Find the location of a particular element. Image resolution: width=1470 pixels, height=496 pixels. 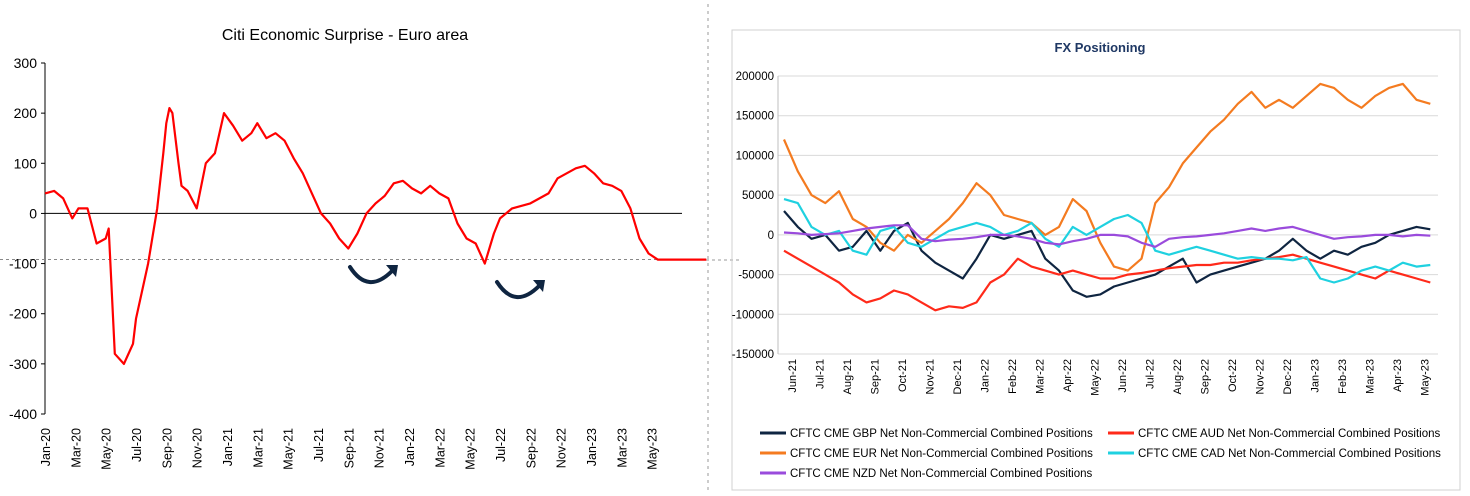

series-line-cad is located at coordinates (1107, 241).